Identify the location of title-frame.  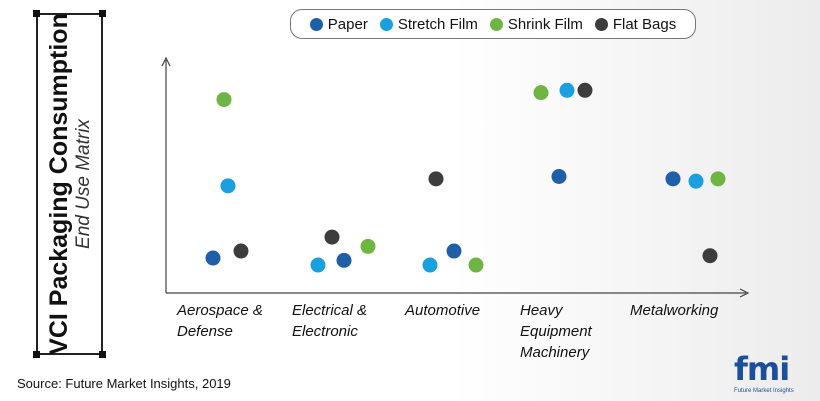
(69, 184).